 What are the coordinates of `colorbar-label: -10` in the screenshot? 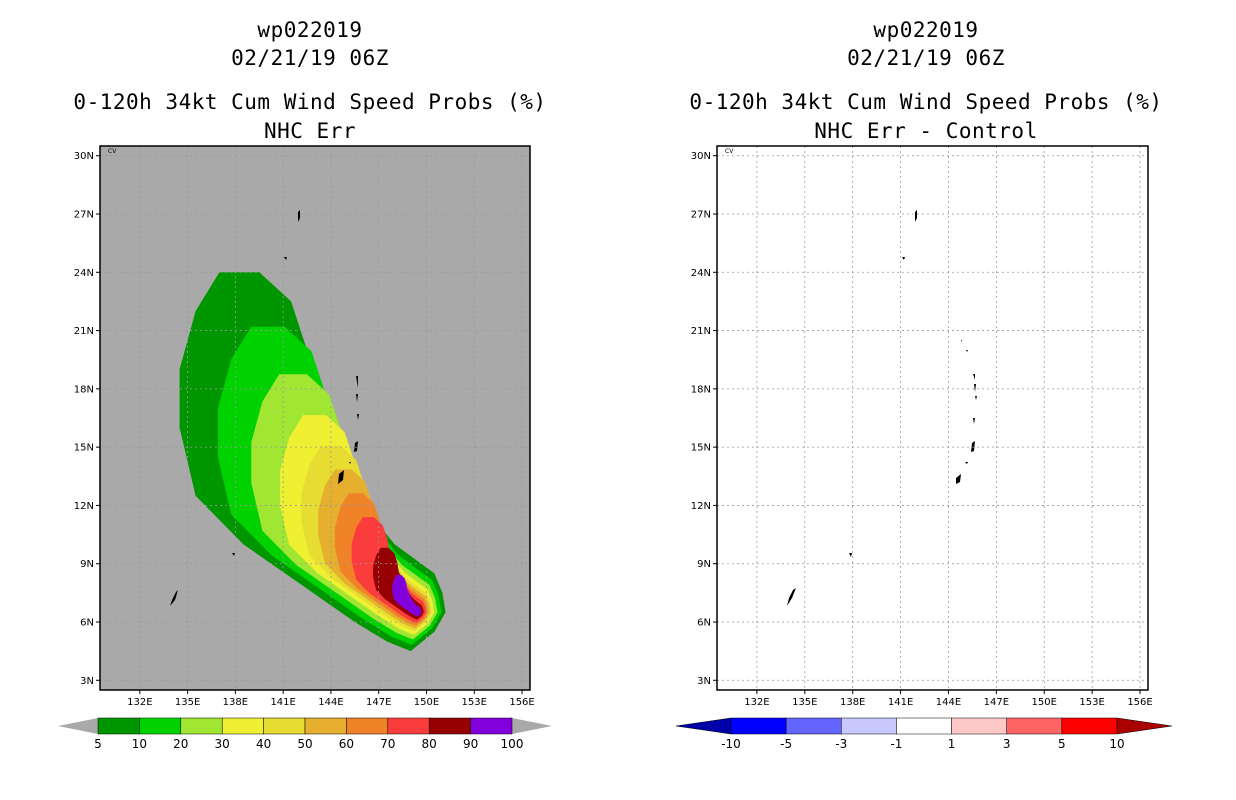 It's located at (731, 744).